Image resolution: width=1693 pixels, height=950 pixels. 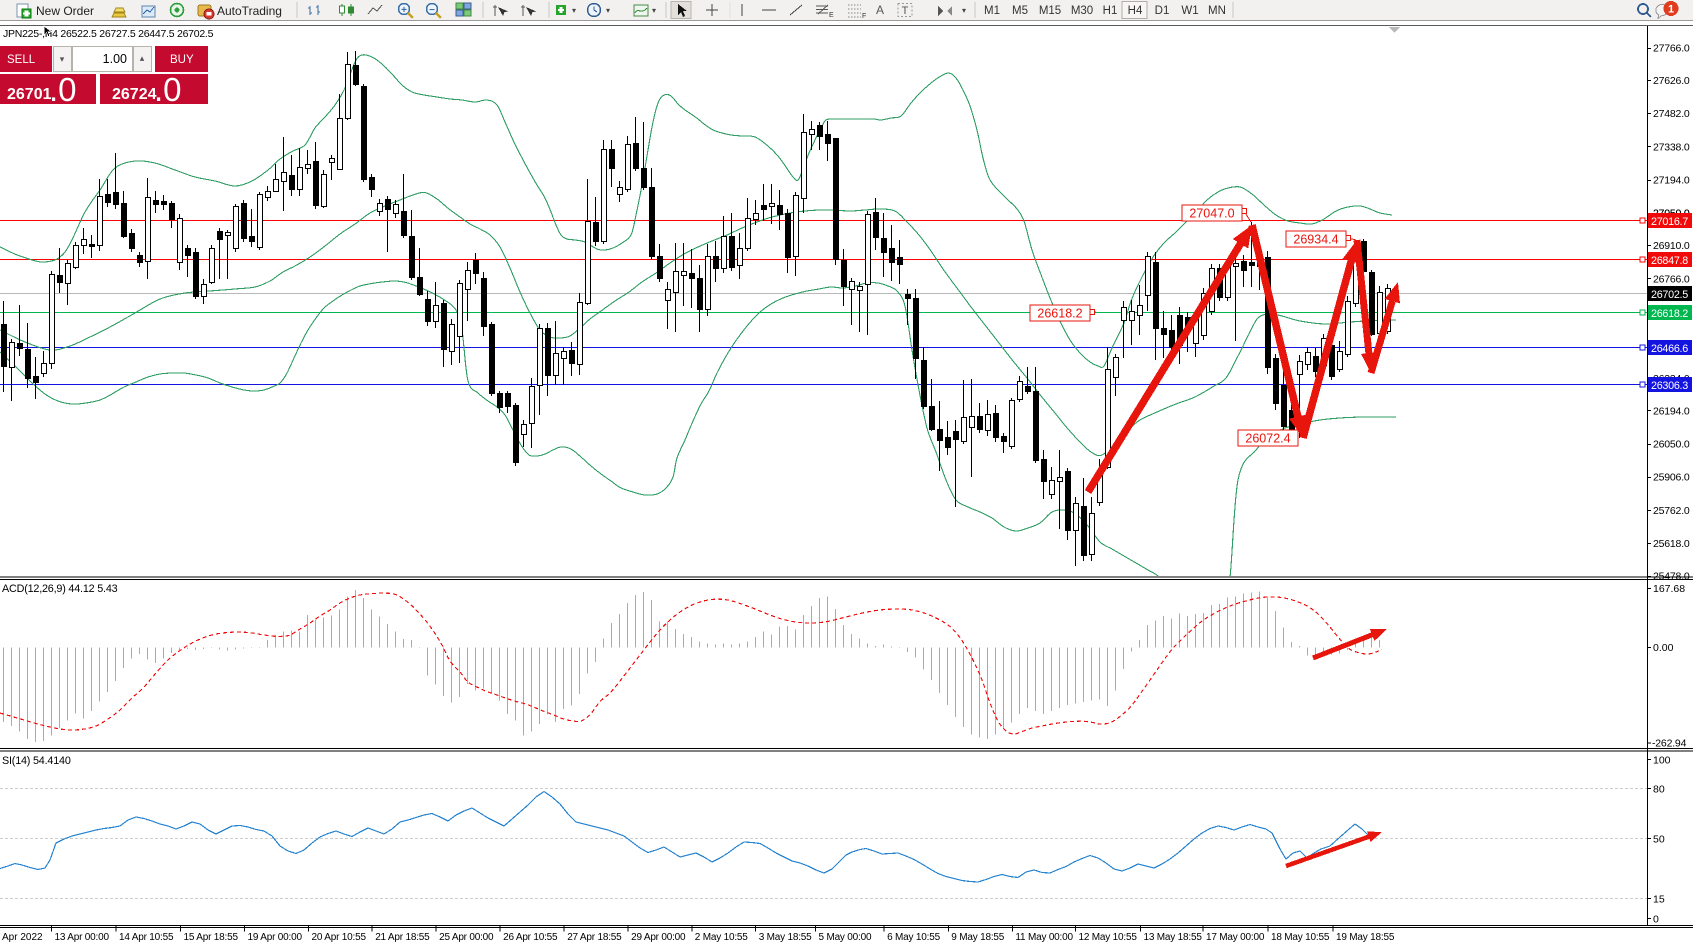 What do you see at coordinates (1300, 937) in the screenshot?
I see `svg-text: 18 May 10:55` at bounding box center [1300, 937].